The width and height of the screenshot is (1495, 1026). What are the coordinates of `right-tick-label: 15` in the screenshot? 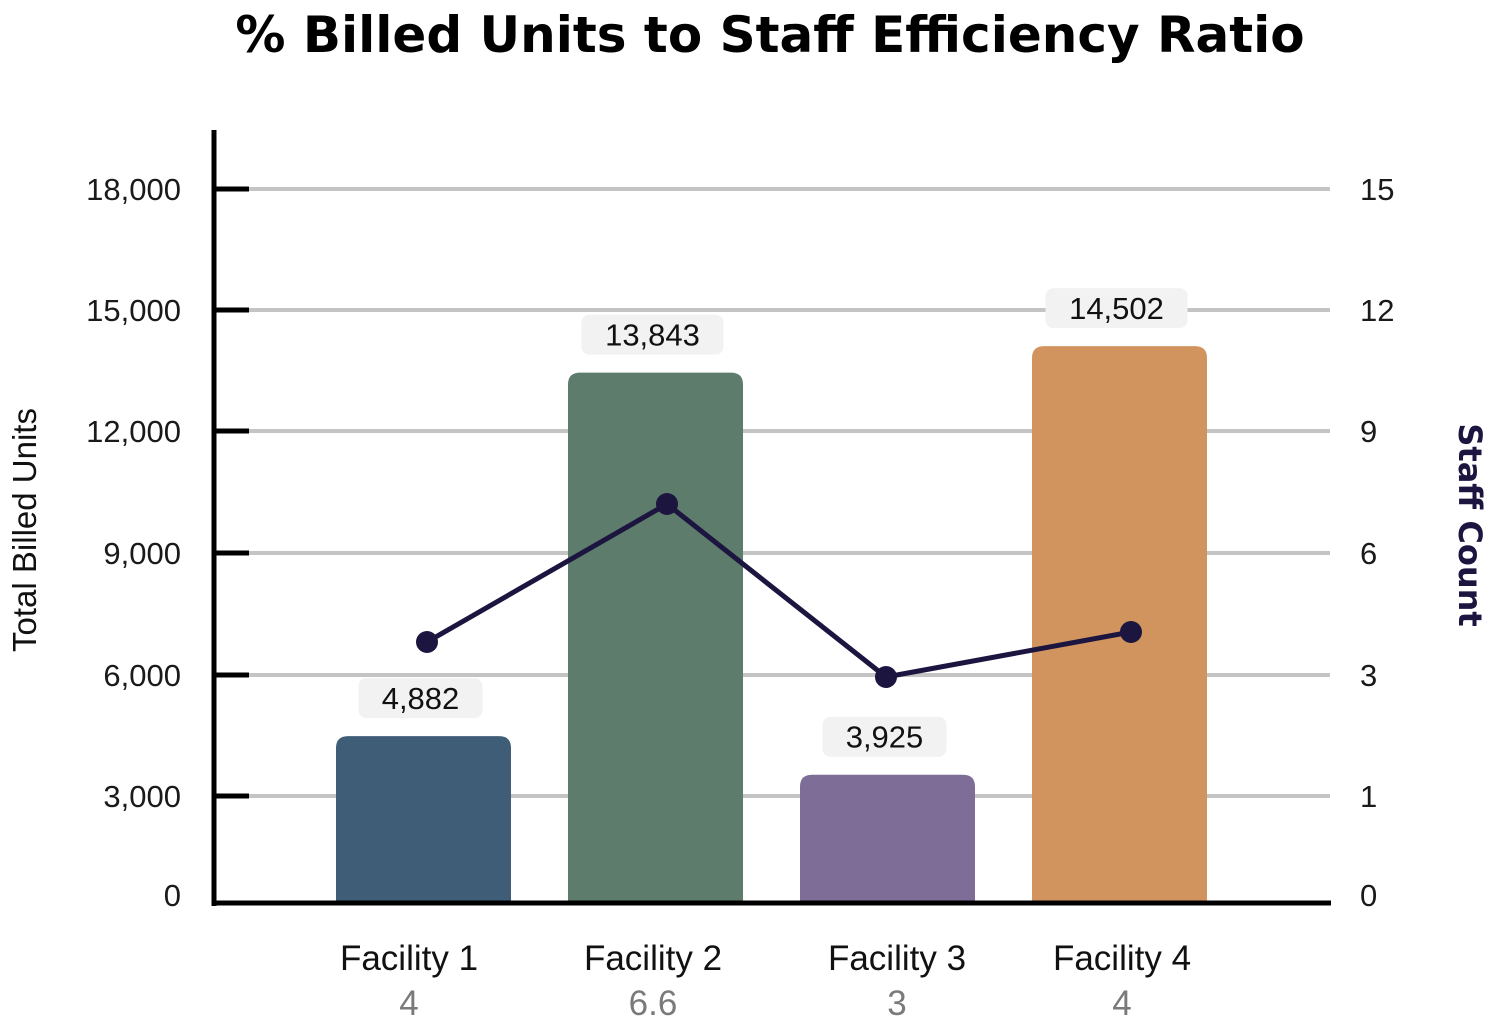 It's located at (1377, 189).